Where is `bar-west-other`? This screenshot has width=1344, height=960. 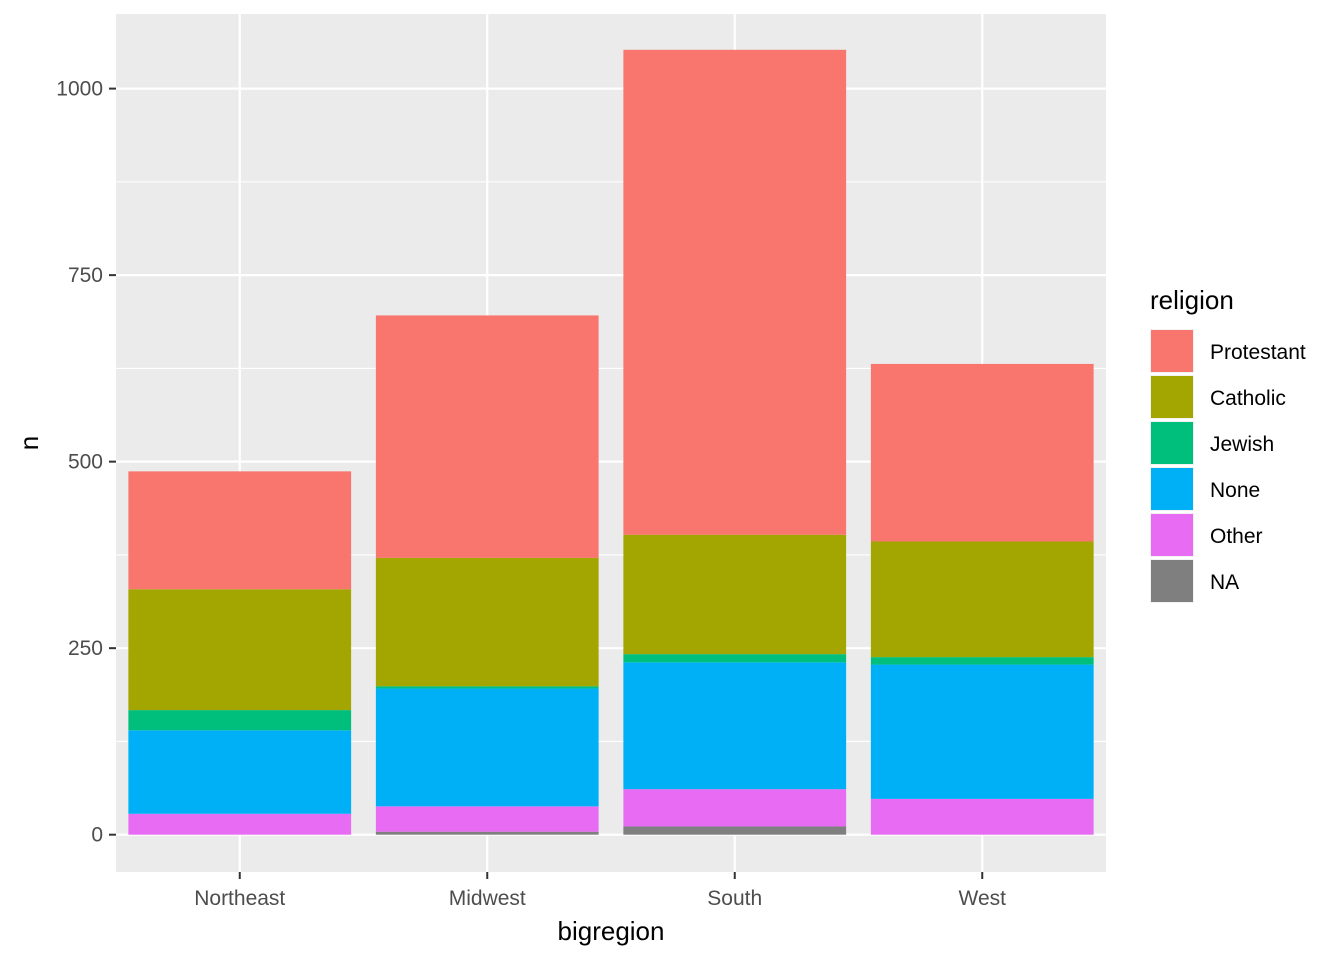
bar-west-other is located at coordinates (982, 816).